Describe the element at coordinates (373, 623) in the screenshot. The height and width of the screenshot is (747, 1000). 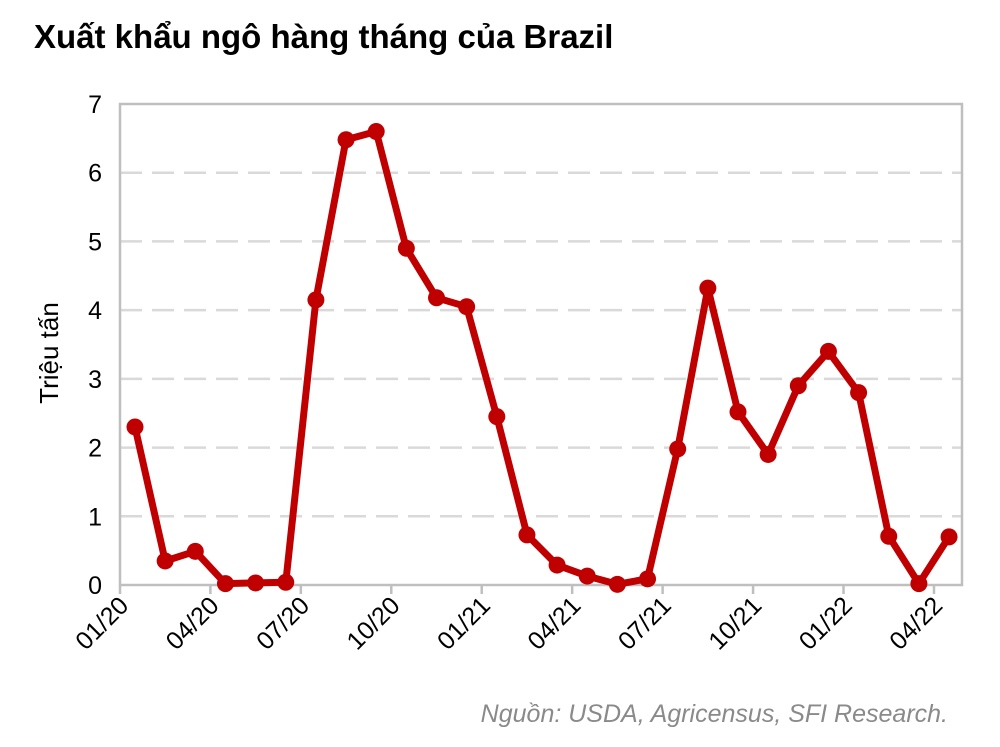
I see `x-tick-label: 10/20` at that location.